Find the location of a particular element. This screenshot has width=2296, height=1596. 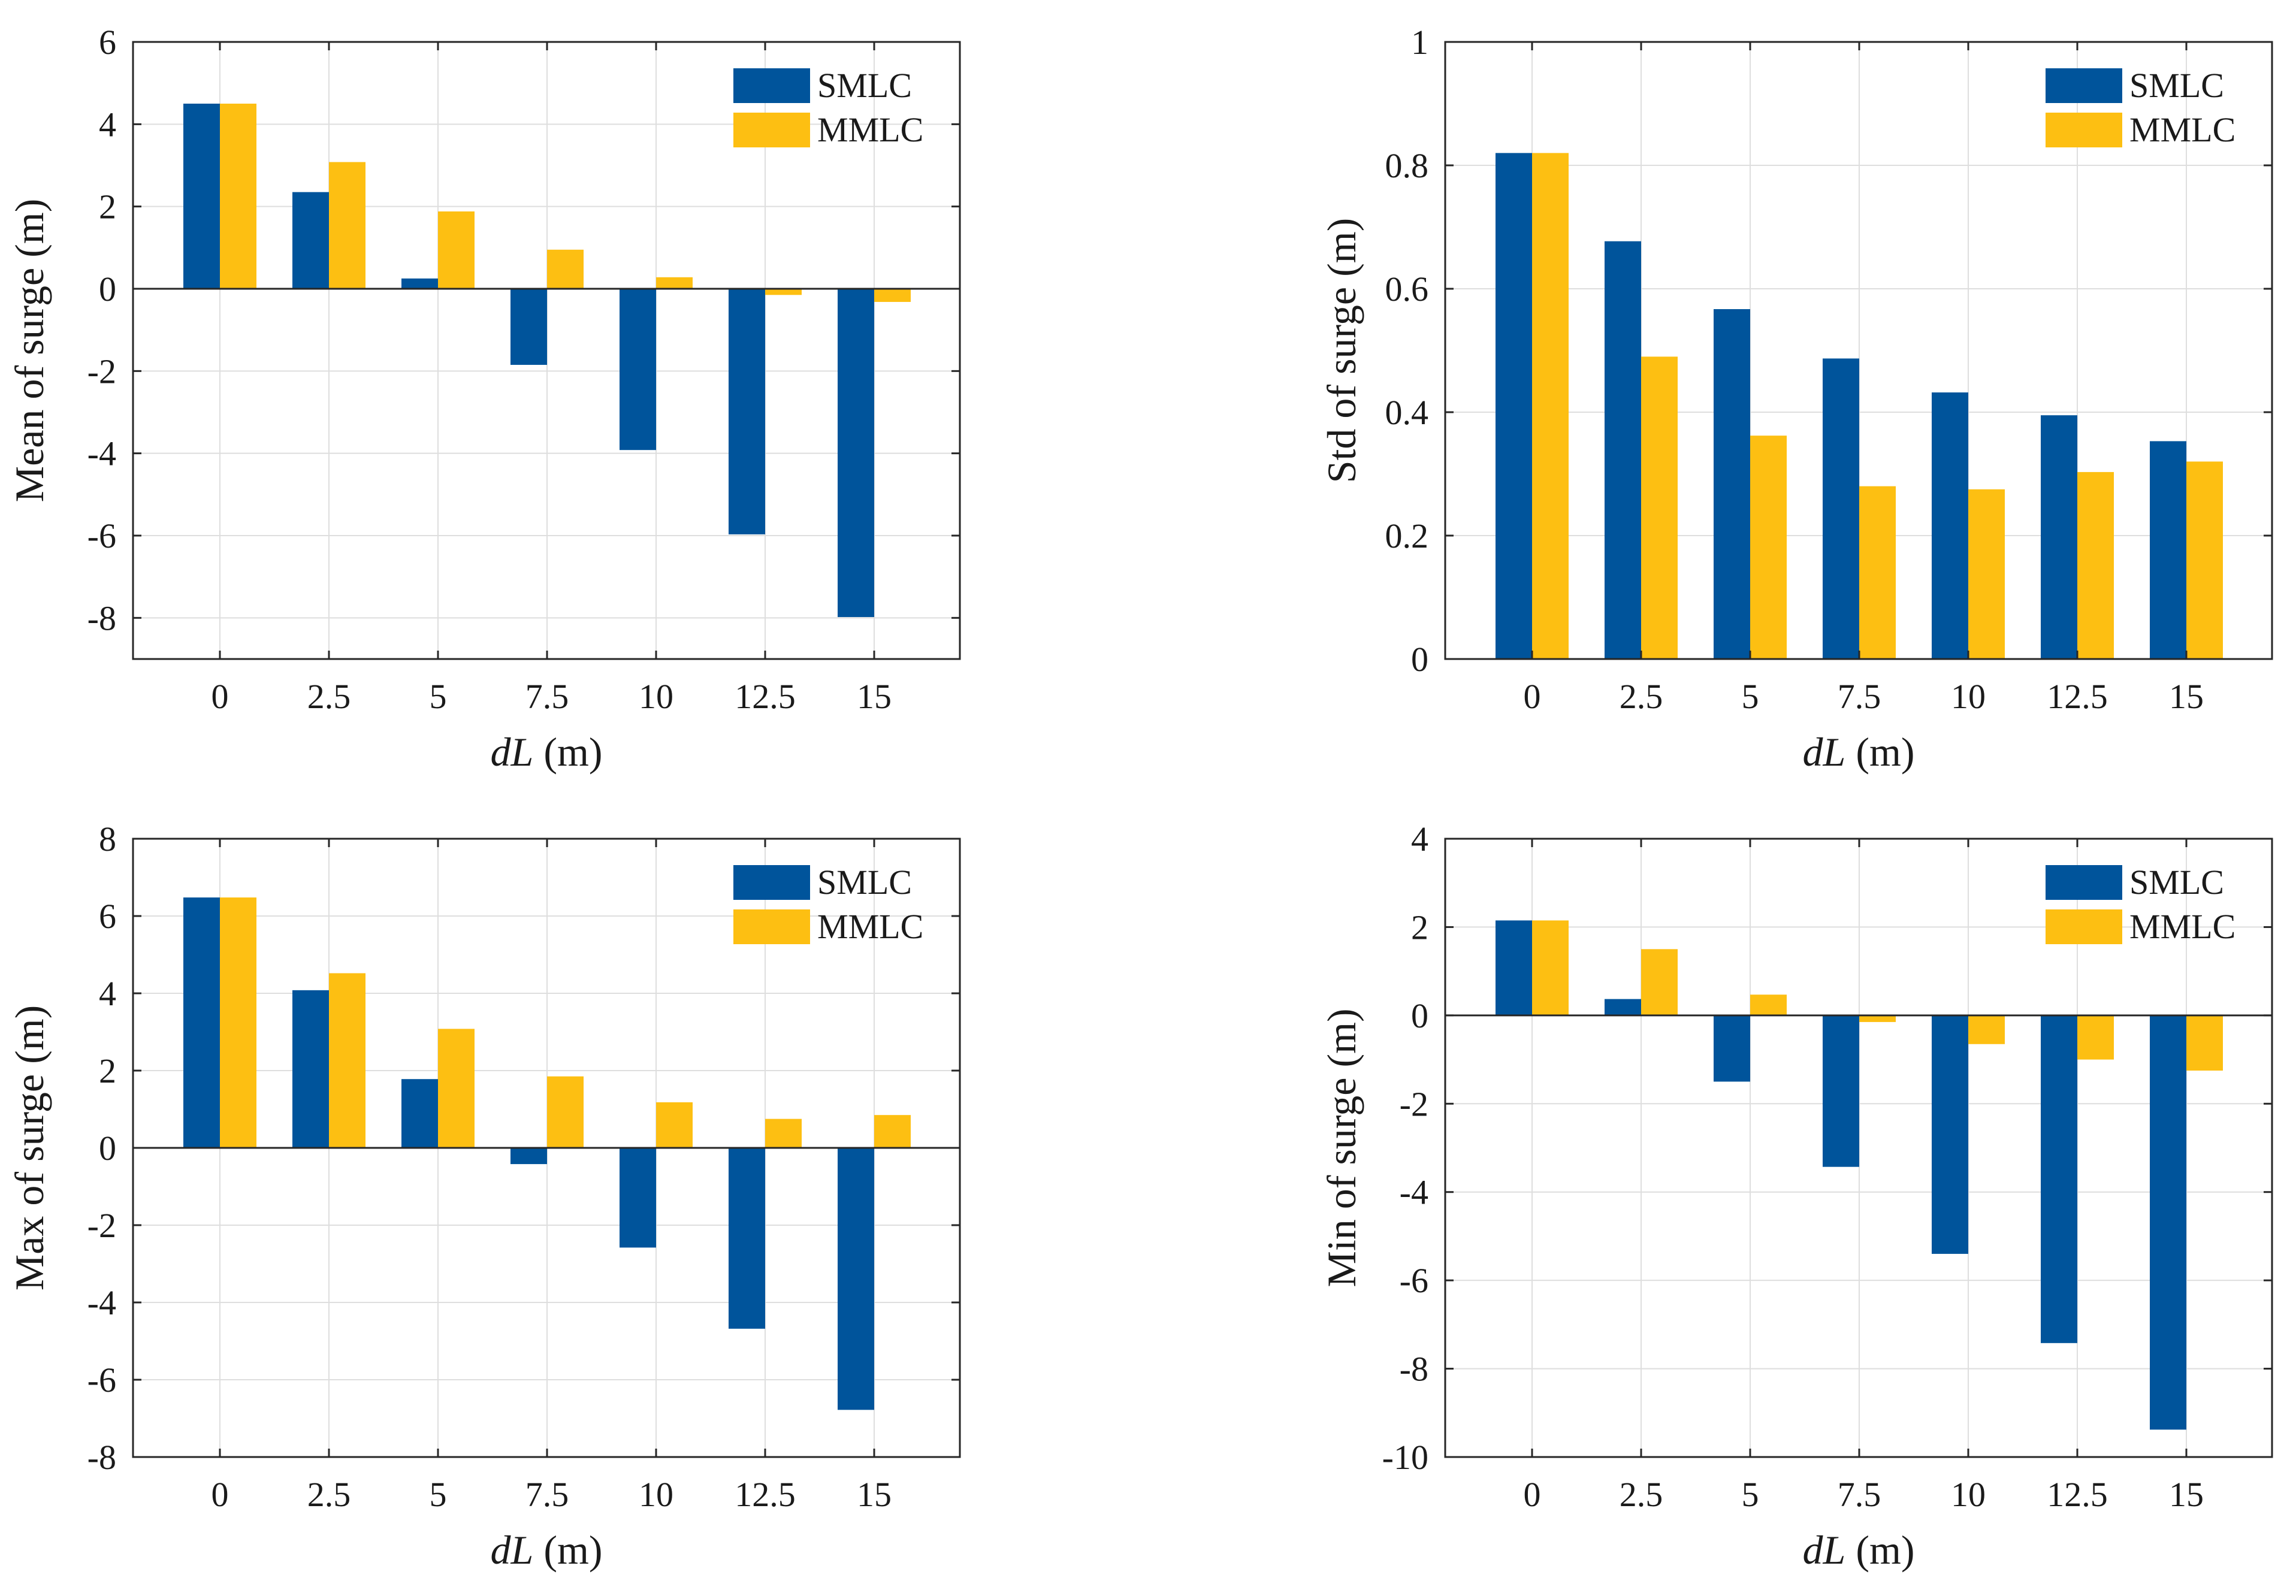

legend-label-mmlc: MMLC is located at coordinates (2182, 926).